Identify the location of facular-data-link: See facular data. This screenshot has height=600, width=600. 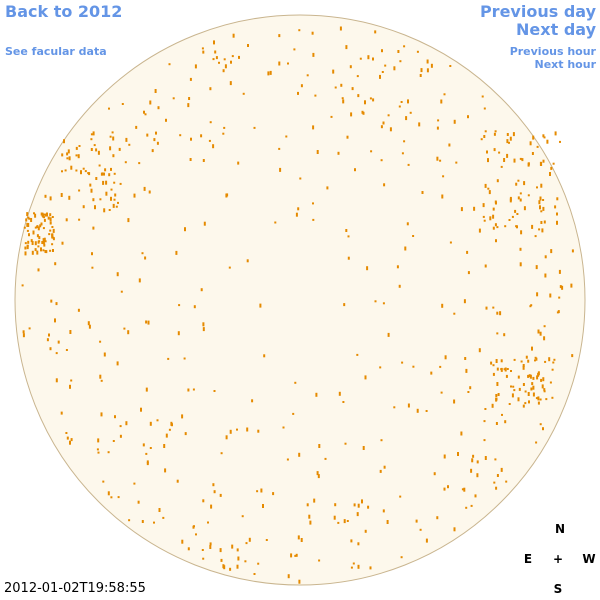
(56, 51).